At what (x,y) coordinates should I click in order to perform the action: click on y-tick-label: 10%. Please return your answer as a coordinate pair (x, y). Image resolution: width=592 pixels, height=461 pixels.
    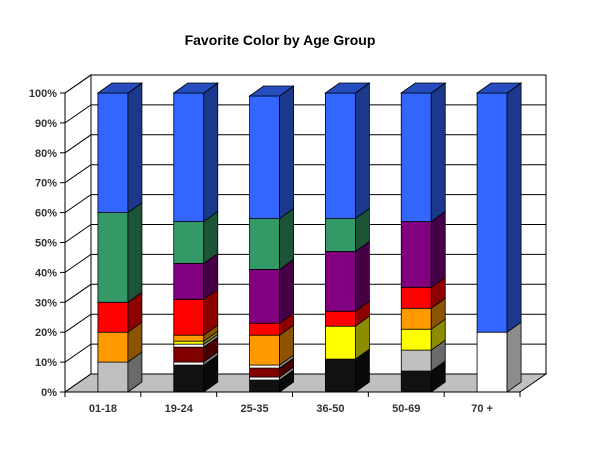
    Looking at the image, I should click on (46, 363).